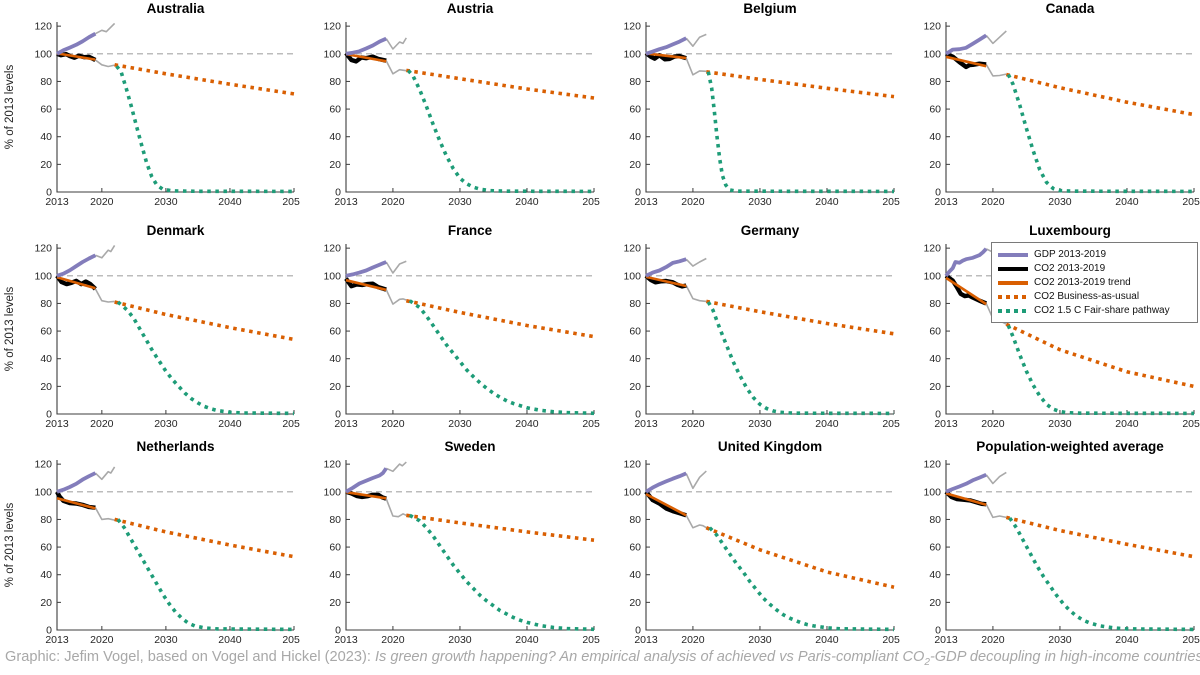 This screenshot has height=675, width=1200. I want to click on subplot-title: Germany, so click(770, 230).